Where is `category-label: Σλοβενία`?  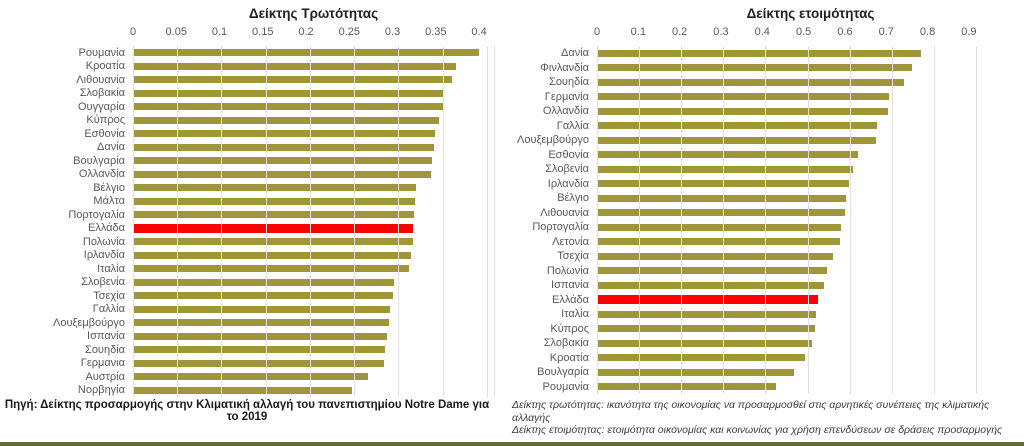 category-label: Σλοβενία is located at coordinates (567, 169).